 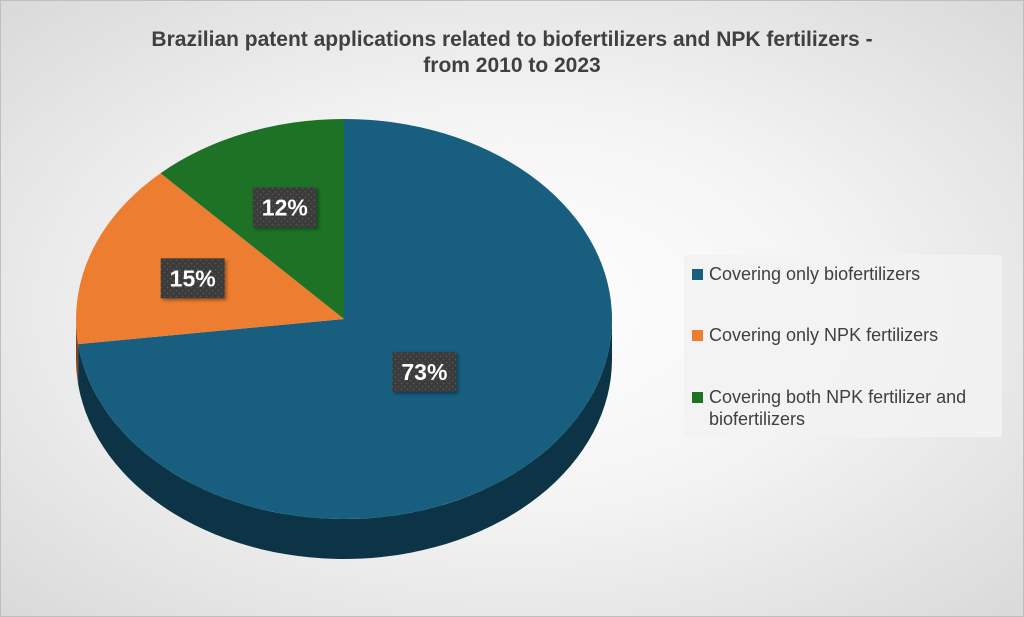 I want to click on legend-swatch-biofertilizers, so click(x=697, y=274).